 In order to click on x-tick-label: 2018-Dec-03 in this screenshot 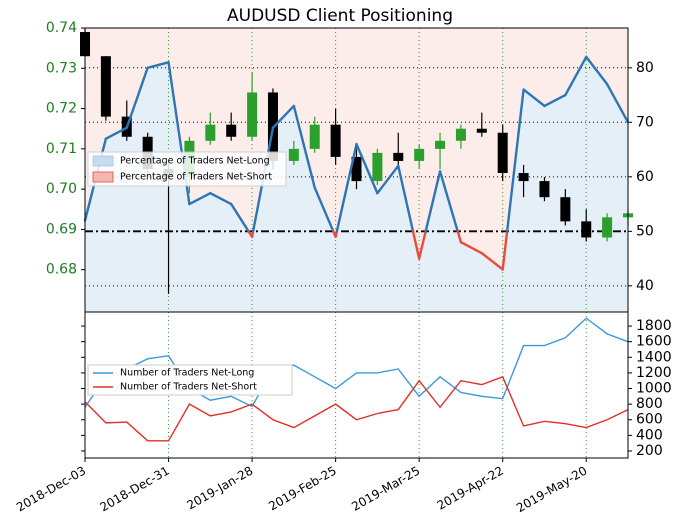, I will do `click(51, 489)`.